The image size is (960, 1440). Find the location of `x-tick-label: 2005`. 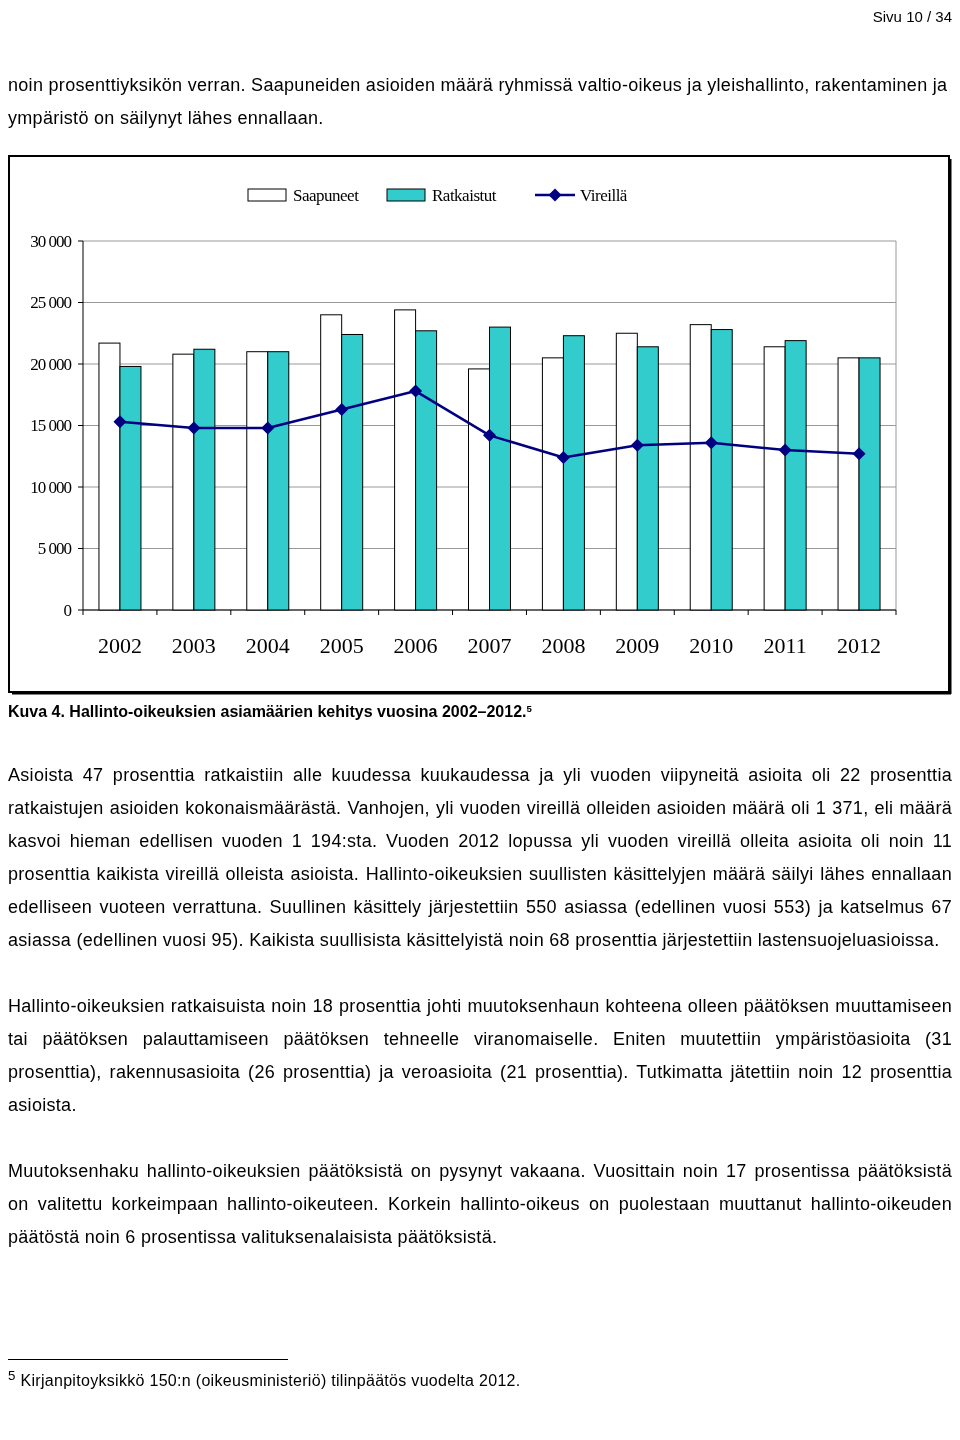

x-tick-label: 2005 is located at coordinates (341, 645).